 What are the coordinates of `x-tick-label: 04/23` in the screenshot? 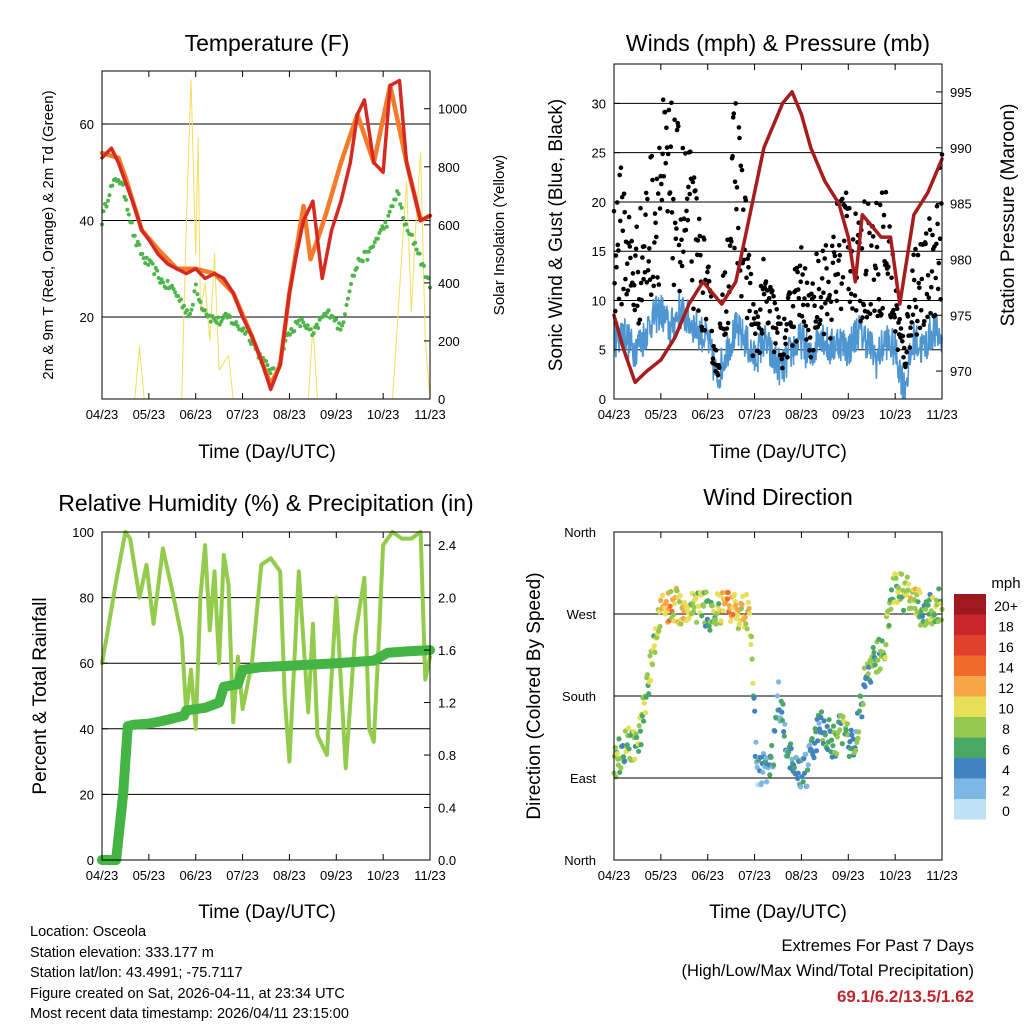 It's located at (614, 875).